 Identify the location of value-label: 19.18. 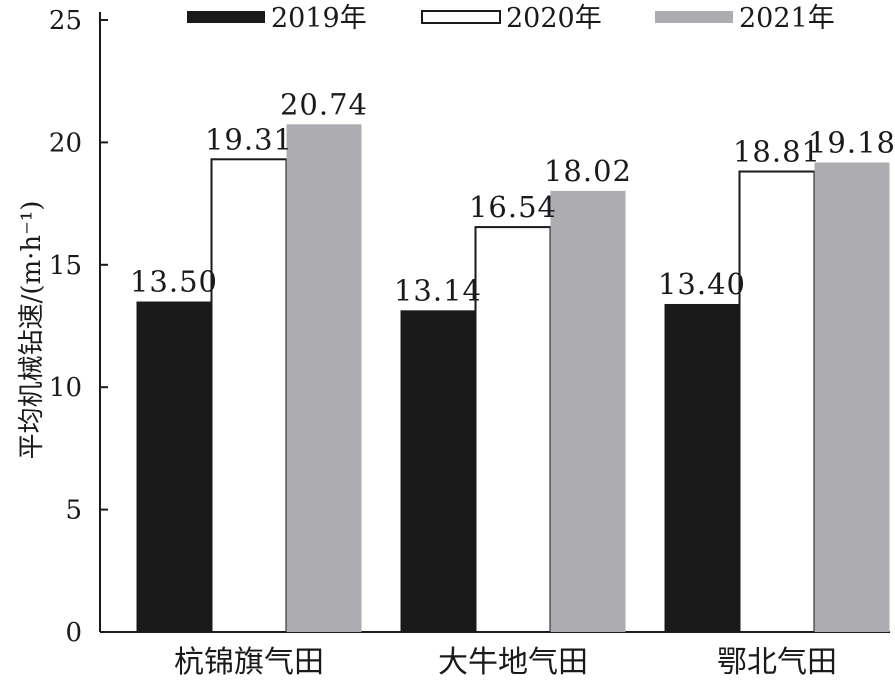
(851, 142).